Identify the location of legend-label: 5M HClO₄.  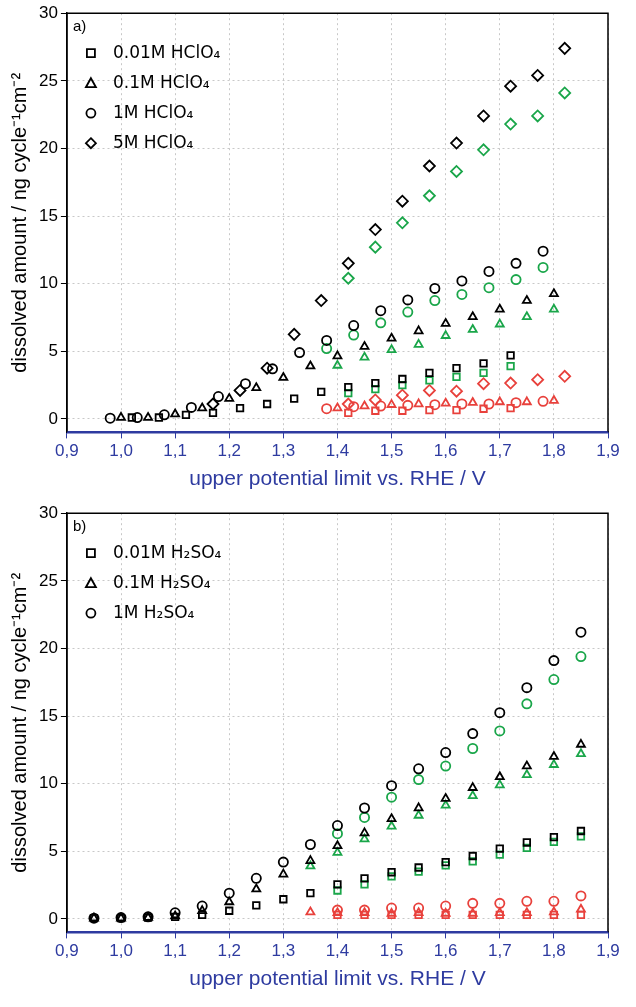
(153, 141).